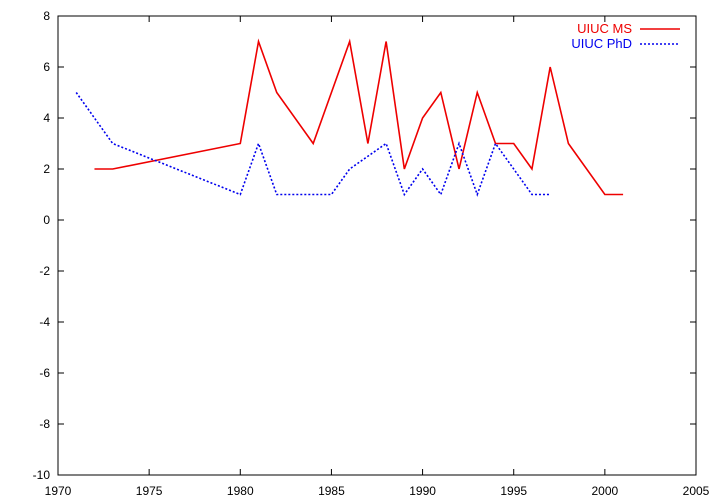  Describe the element at coordinates (604, 28) in the screenshot. I see `legend-label: UIUC MS` at that location.